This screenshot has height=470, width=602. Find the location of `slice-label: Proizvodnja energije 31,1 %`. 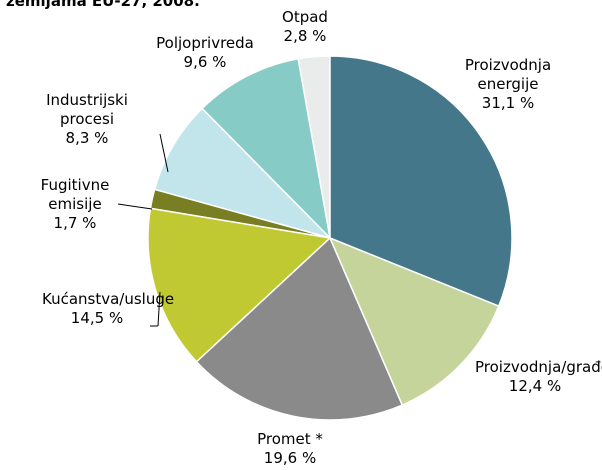

slice-label: Proizvodnja energije 31,1 % is located at coordinates (508, 84).